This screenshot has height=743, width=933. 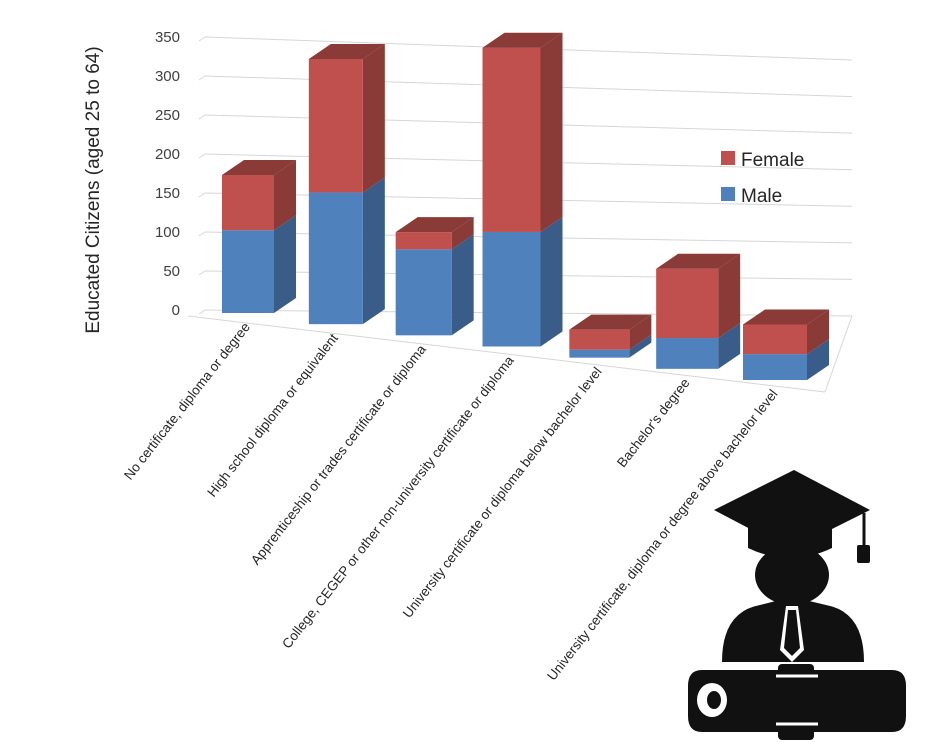 What do you see at coordinates (167, 115) in the screenshot?
I see `y-tick-label: 250` at bounding box center [167, 115].